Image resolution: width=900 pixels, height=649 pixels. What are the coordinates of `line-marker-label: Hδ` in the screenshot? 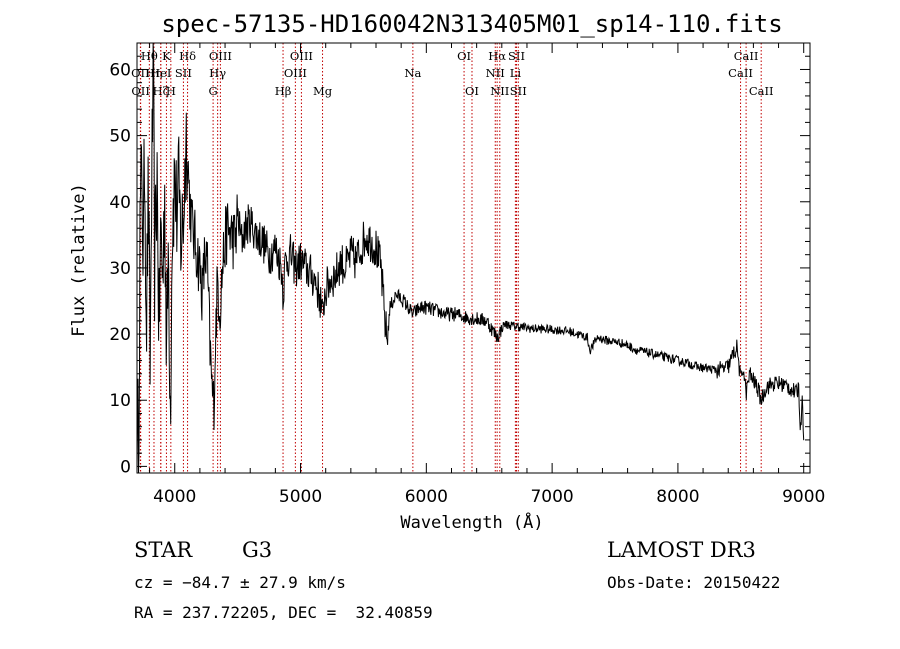 It's located at (187, 56).